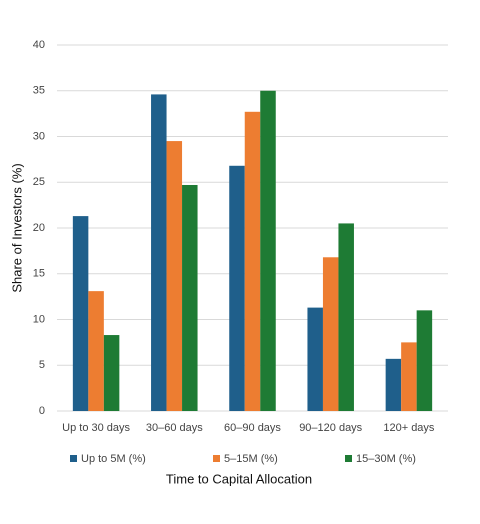 The height and width of the screenshot is (524, 480). What do you see at coordinates (16, 227) in the screenshot?
I see `y-axis-title: Share of Investors (%)` at bounding box center [16, 227].